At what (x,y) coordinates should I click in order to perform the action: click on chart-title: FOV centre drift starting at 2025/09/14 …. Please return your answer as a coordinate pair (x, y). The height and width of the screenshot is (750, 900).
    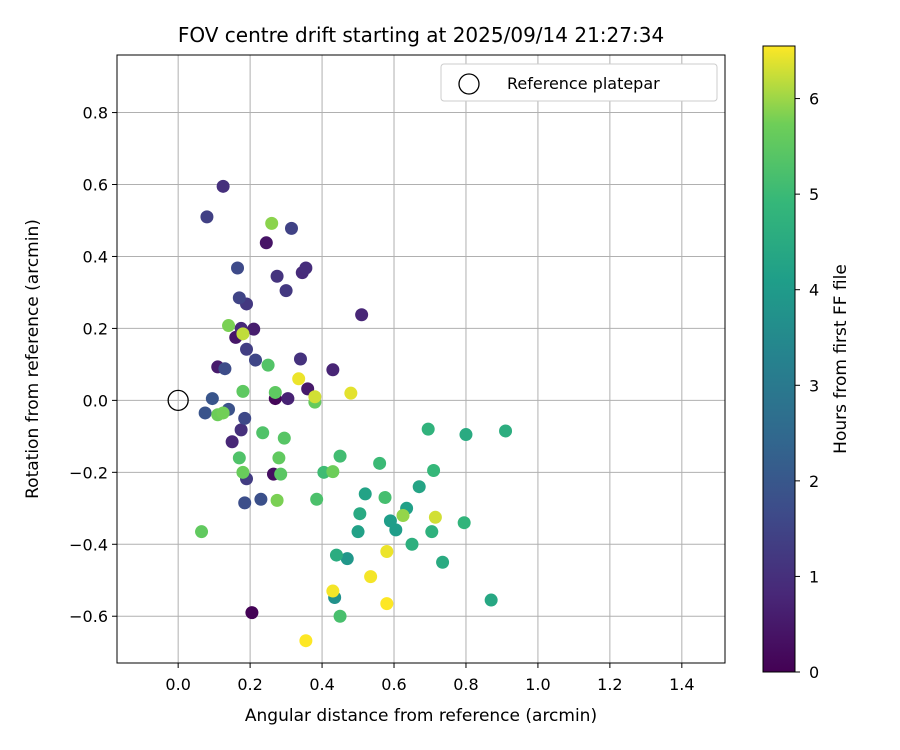
    Looking at the image, I should click on (421, 35).